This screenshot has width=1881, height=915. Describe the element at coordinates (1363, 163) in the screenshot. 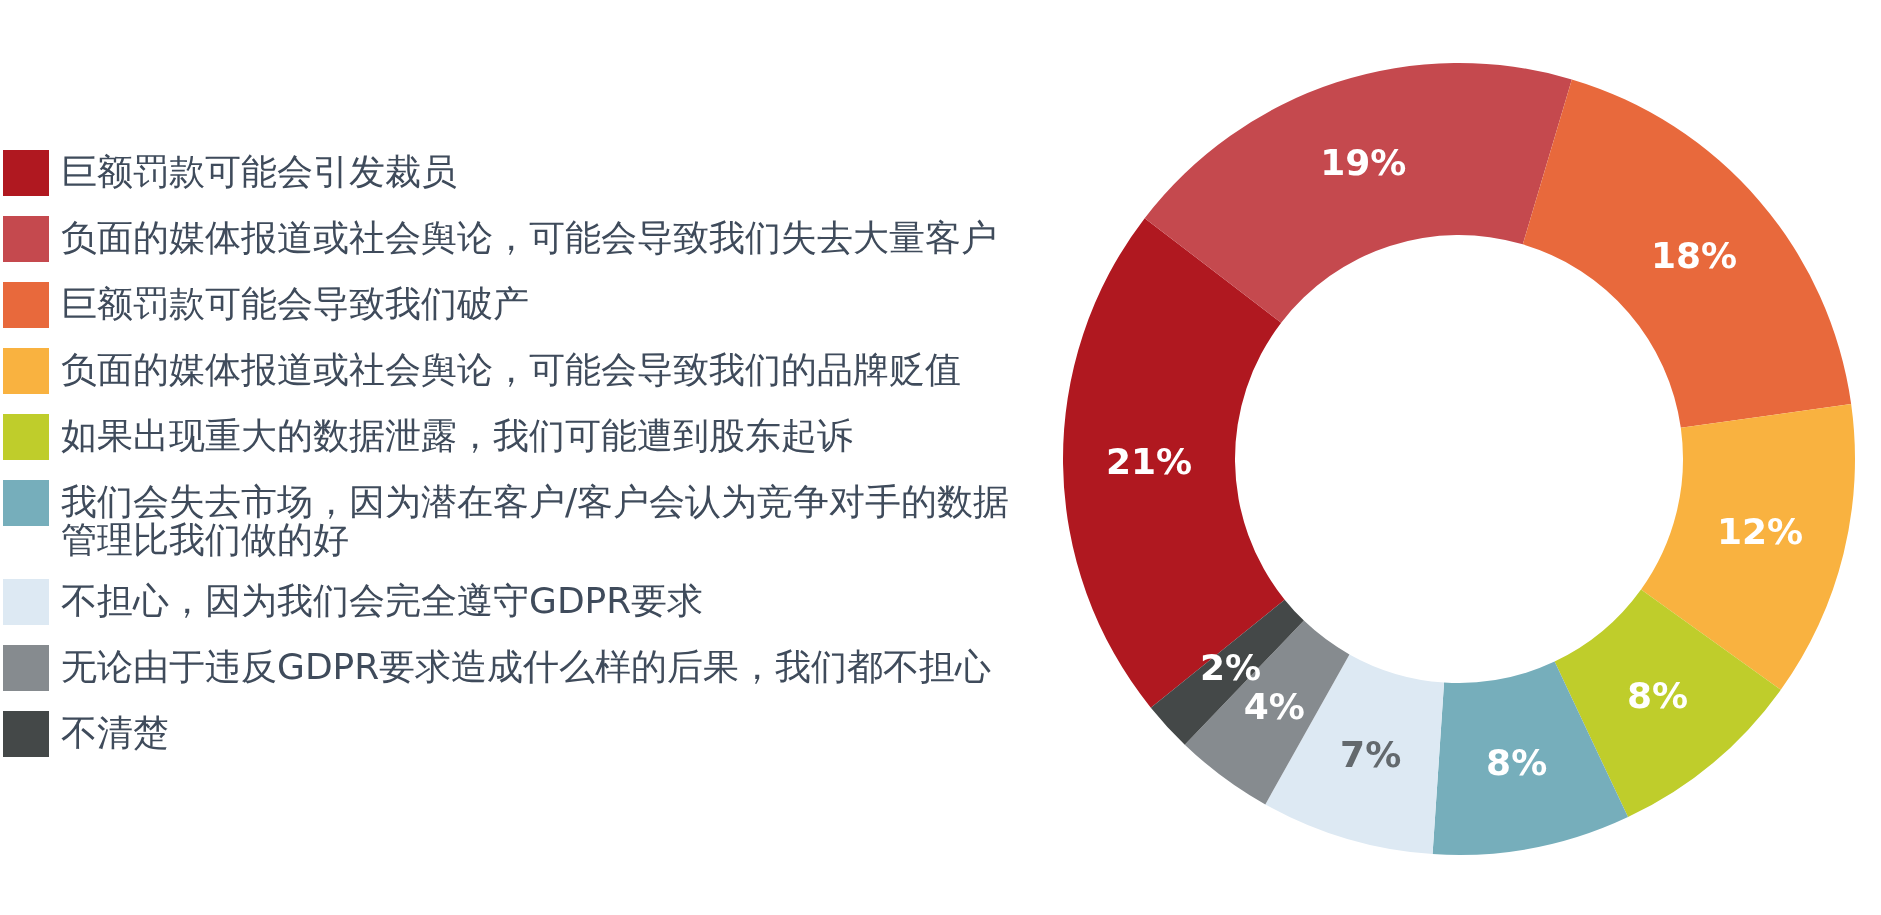

I see `data-label: 19%` at that location.